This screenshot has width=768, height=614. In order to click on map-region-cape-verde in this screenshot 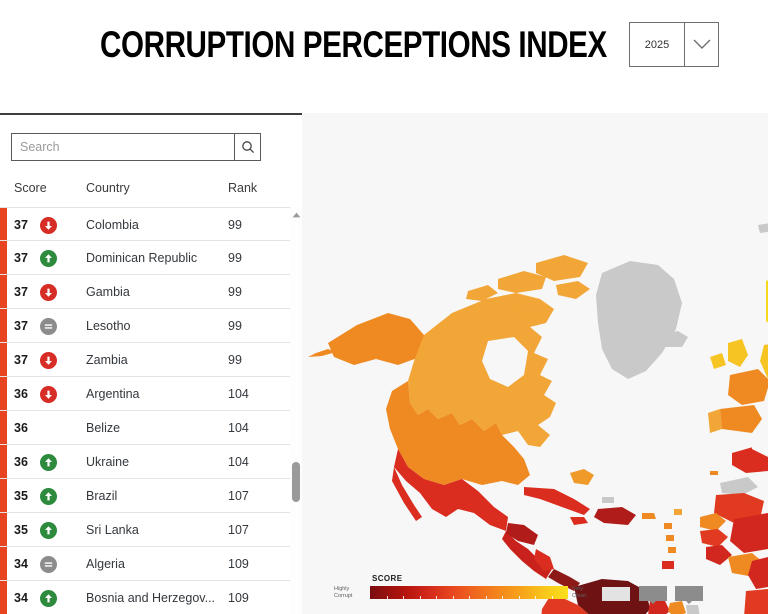, I will do `click(678, 512)`.